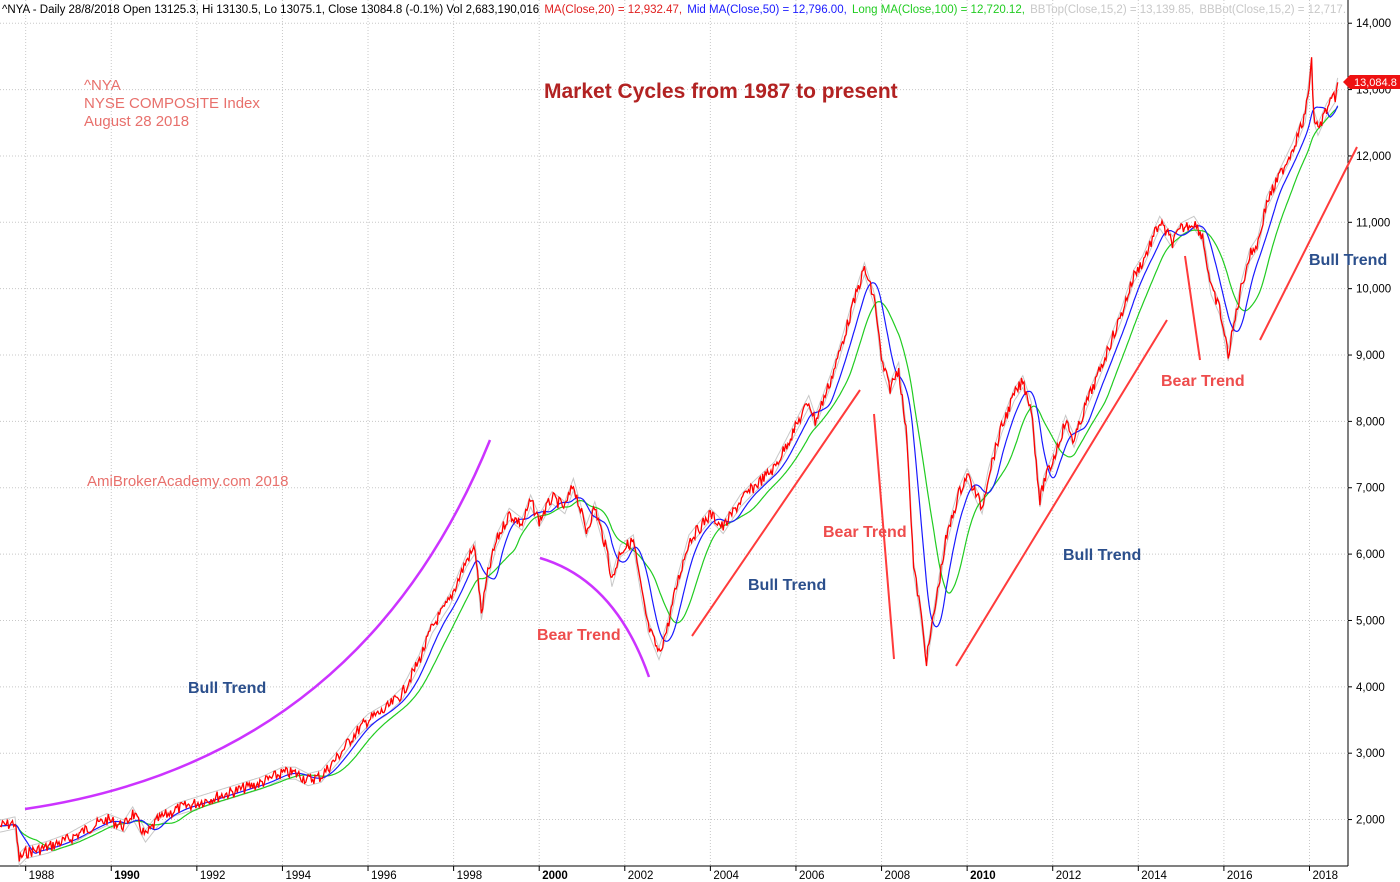  Describe the element at coordinates (227, 688) in the screenshot. I see `trend-label-bull-1: Bull Trend` at that location.